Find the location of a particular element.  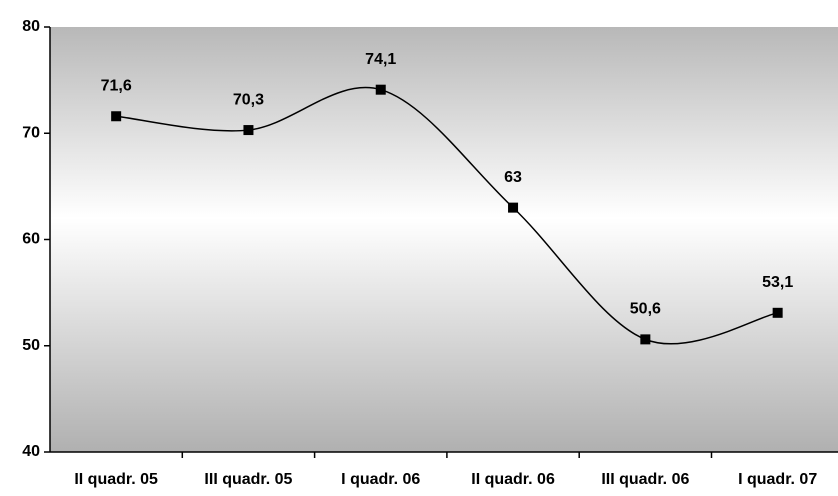

y-tick-label: 70 is located at coordinates (31, 132).